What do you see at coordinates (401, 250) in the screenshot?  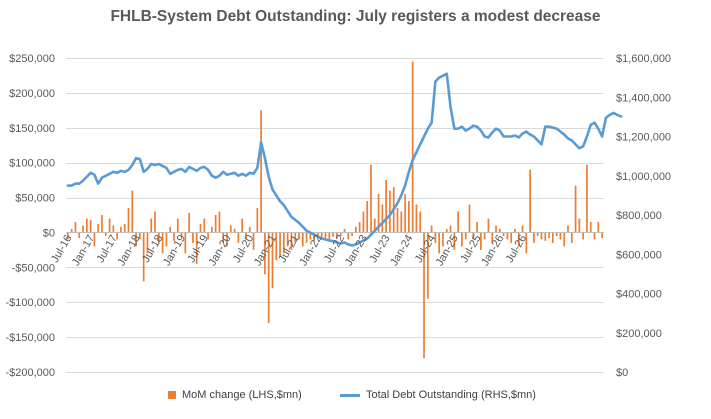 I see `x-axis-tick-label: Jan-24` at bounding box center [401, 250].